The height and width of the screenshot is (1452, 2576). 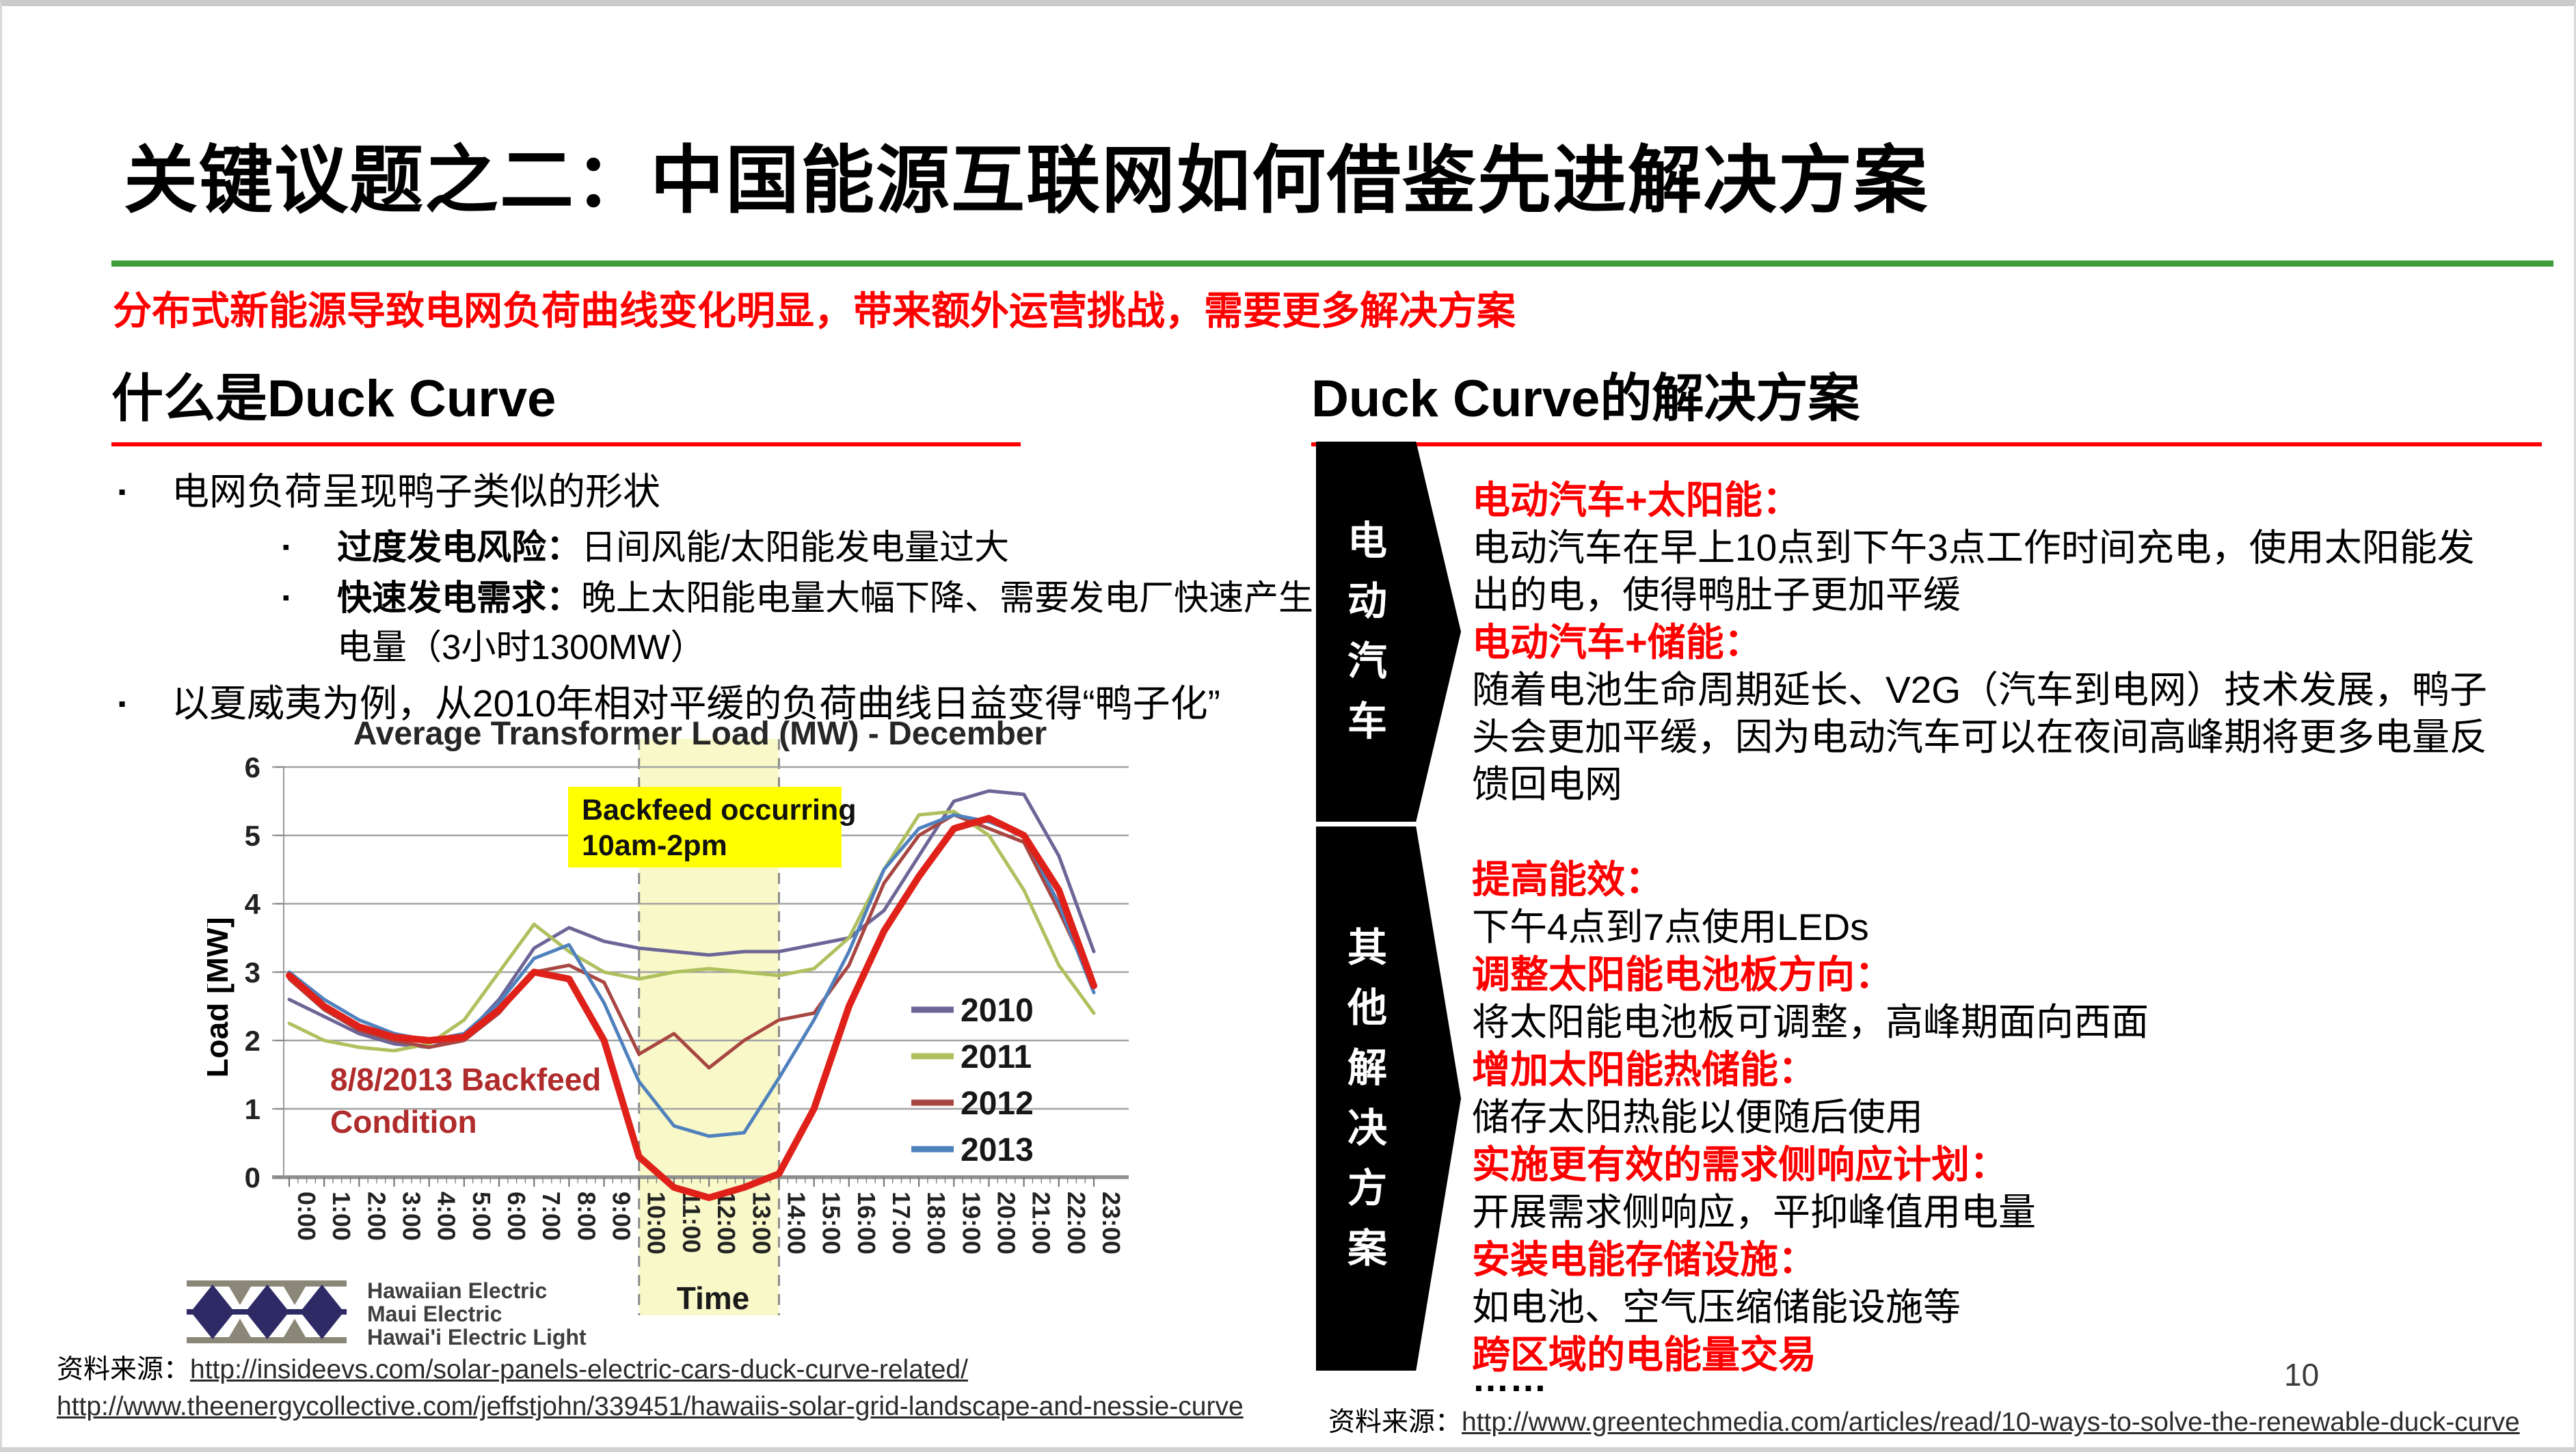 I want to click on x-tick-label: 13:00, so click(x=761, y=1223).